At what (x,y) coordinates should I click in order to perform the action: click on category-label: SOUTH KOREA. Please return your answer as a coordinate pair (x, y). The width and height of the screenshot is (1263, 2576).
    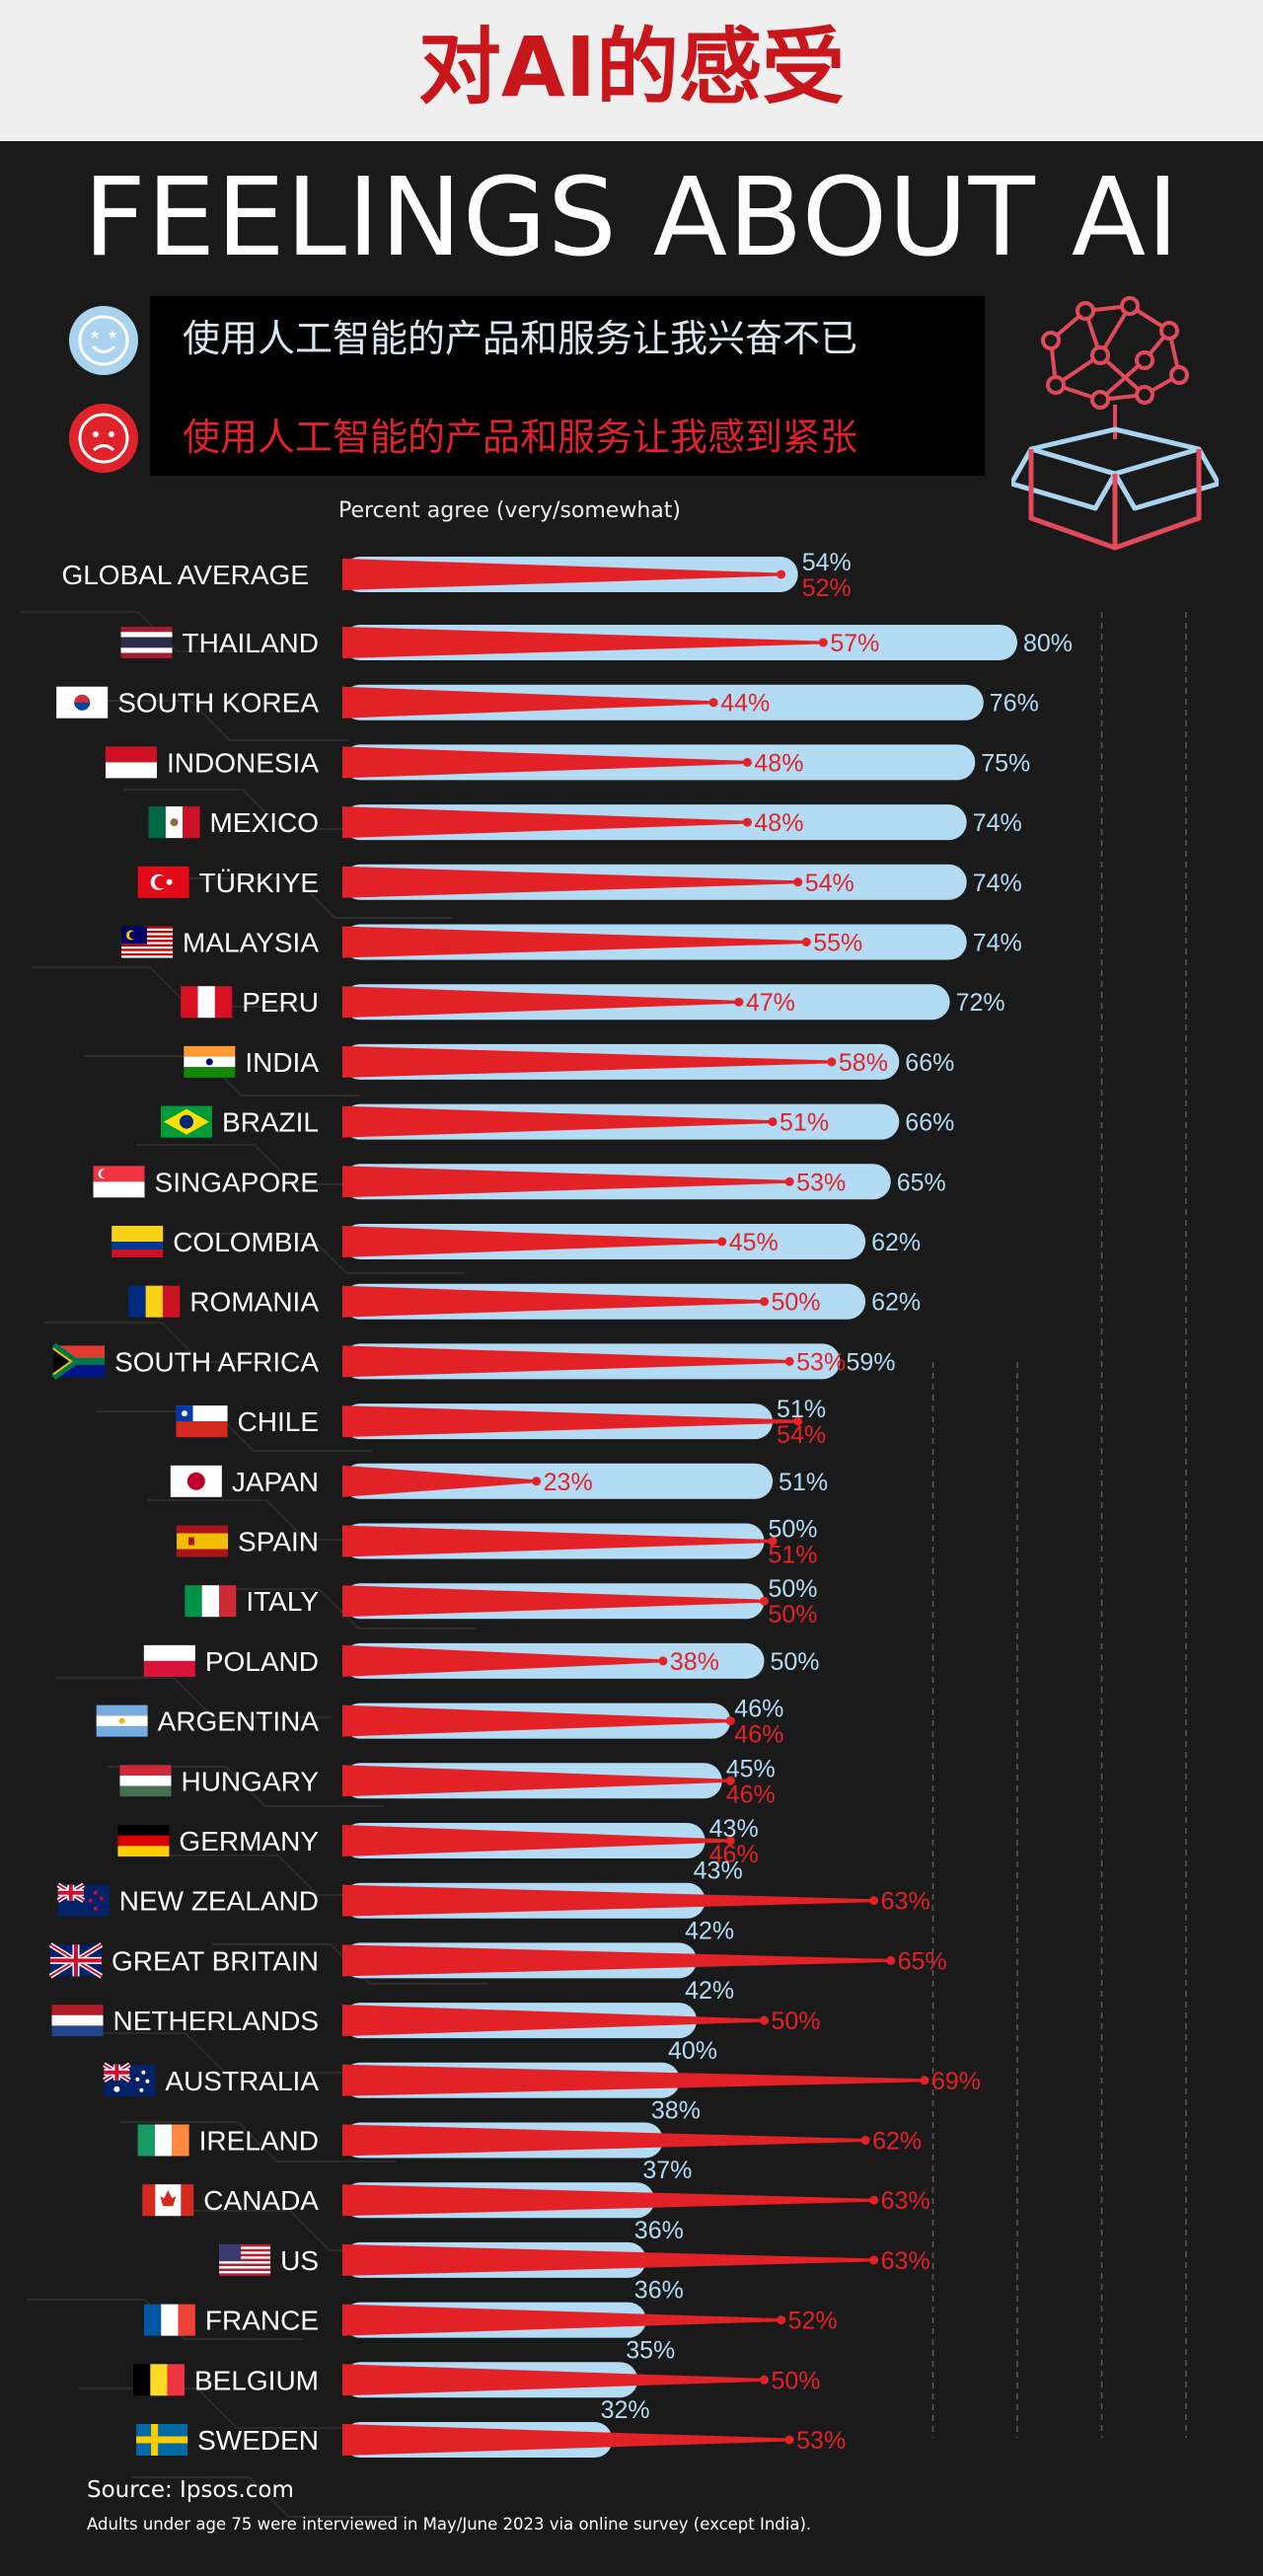
    Looking at the image, I should click on (218, 703).